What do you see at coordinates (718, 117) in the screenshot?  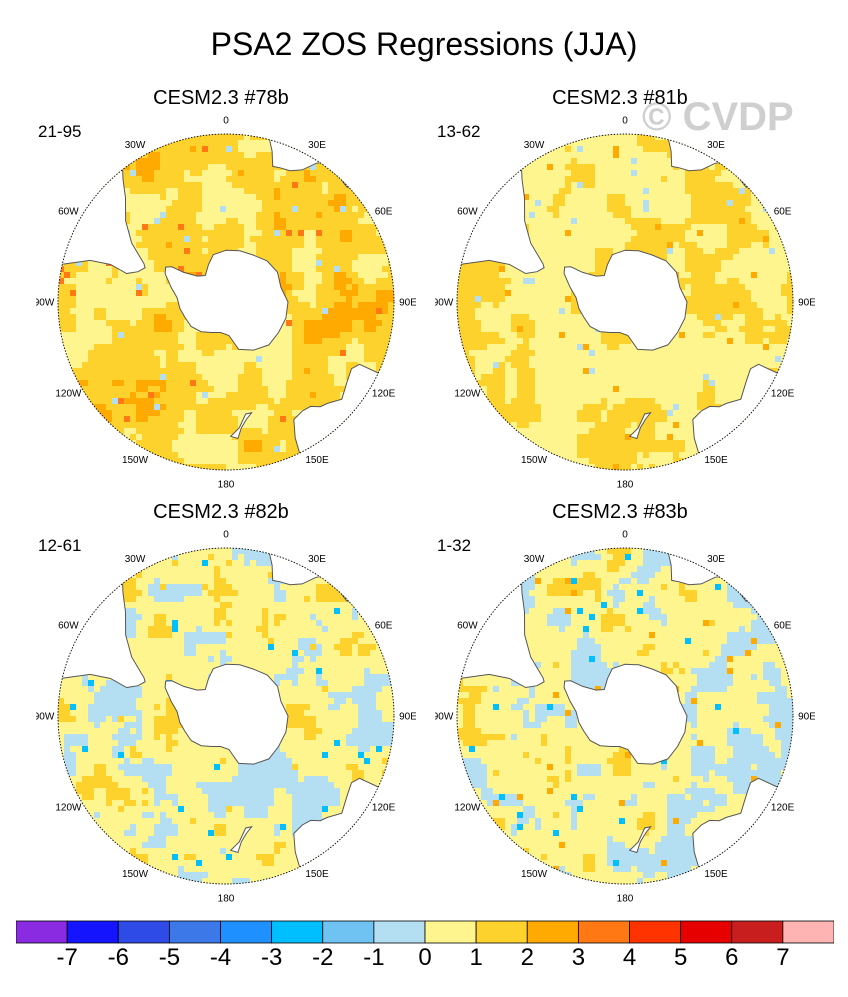 I see `watermark: © CVDP` at bounding box center [718, 117].